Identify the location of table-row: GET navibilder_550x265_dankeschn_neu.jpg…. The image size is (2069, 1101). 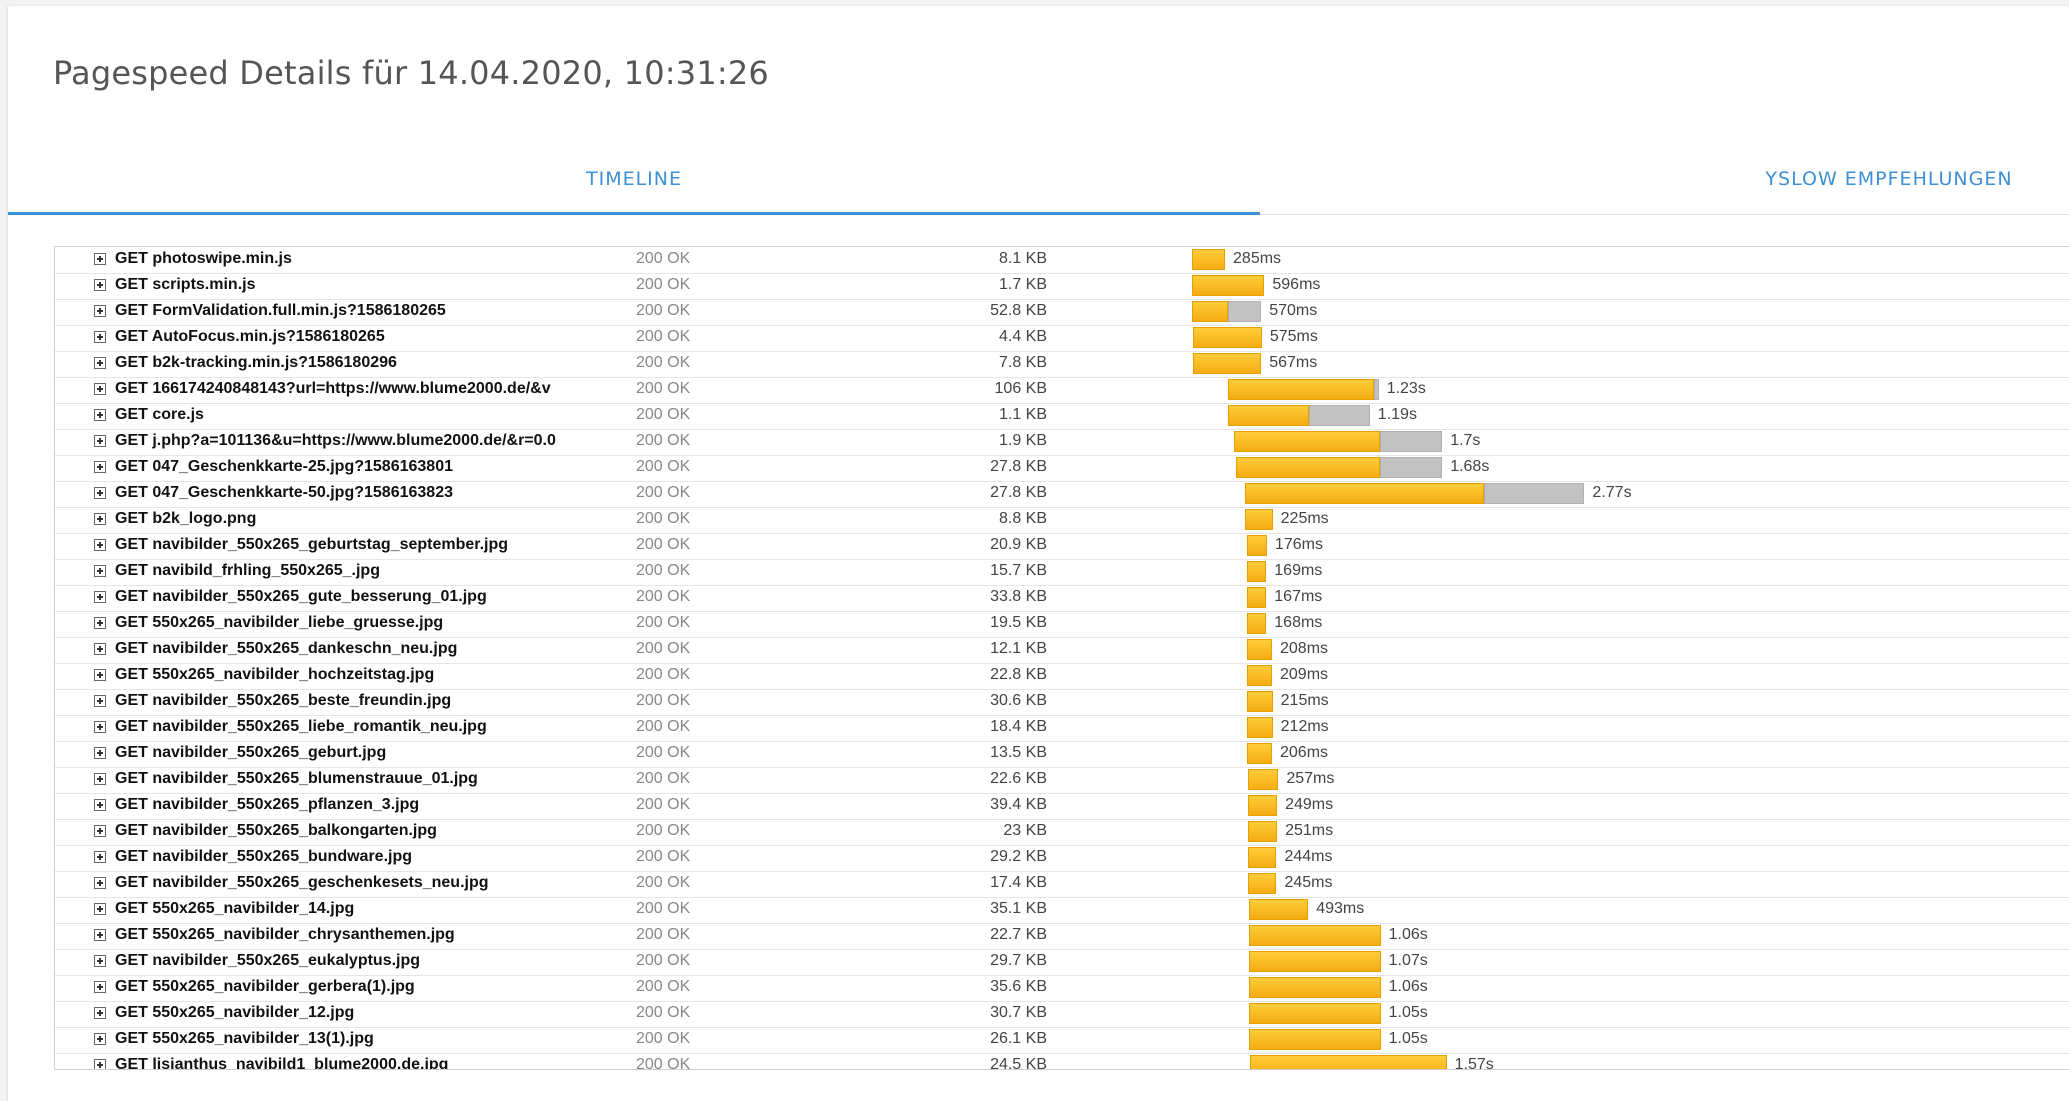
(1062, 650).